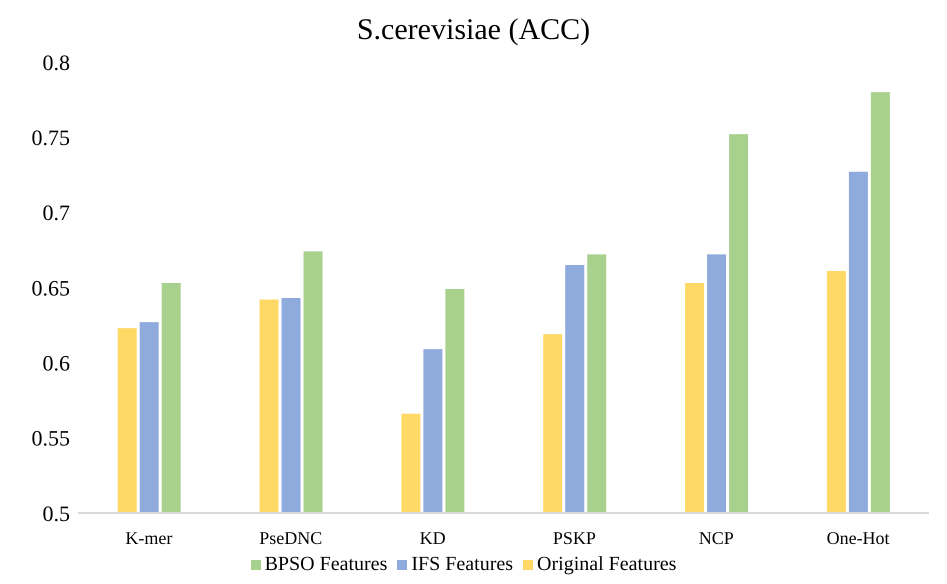  I want to click on x-tick-label: KD, so click(433, 538).